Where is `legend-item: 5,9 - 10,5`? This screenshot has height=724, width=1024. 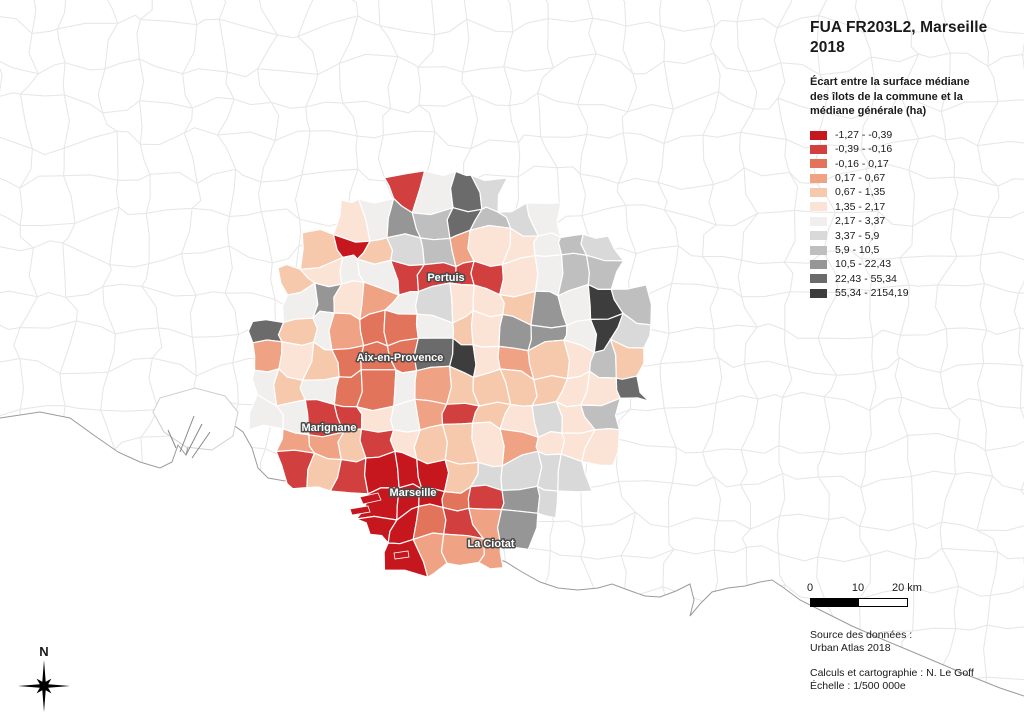 legend-item: 5,9 - 10,5 is located at coordinates (914, 250).